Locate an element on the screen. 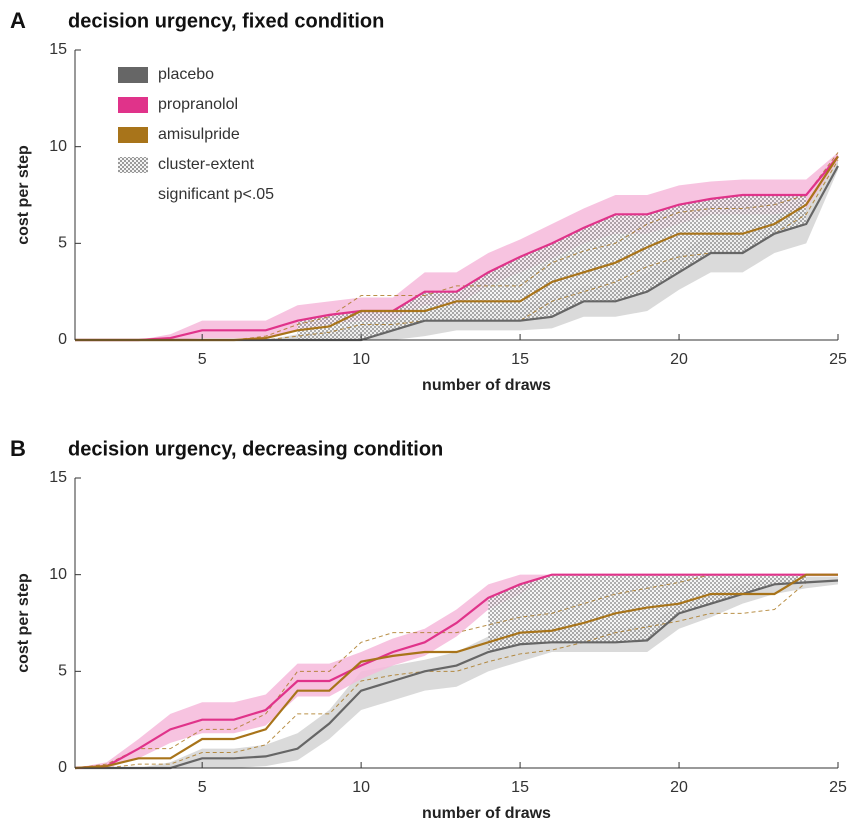 The height and width of the screenshot is (830, 853). legend-label: significant p<.05 is located at coordinates (216, 194).